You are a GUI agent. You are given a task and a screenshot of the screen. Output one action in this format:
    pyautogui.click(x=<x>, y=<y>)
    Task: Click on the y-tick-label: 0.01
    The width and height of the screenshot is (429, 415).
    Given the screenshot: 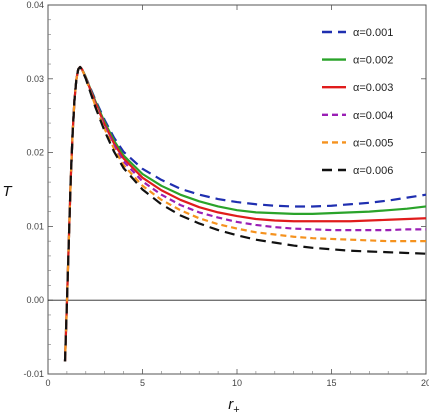 What is the action you would take?
    pyautogui.click(x=35, y=226)
    